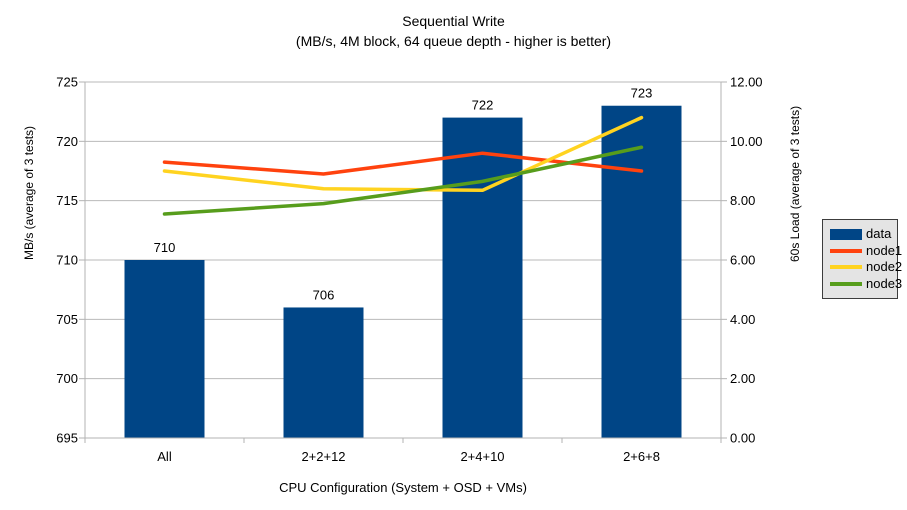 The height and width of the screenshot is (510, 907). Describe the element at coordinates (862, 259) in the screenshot. I see `legend: data node1 node2 node3` at that location.